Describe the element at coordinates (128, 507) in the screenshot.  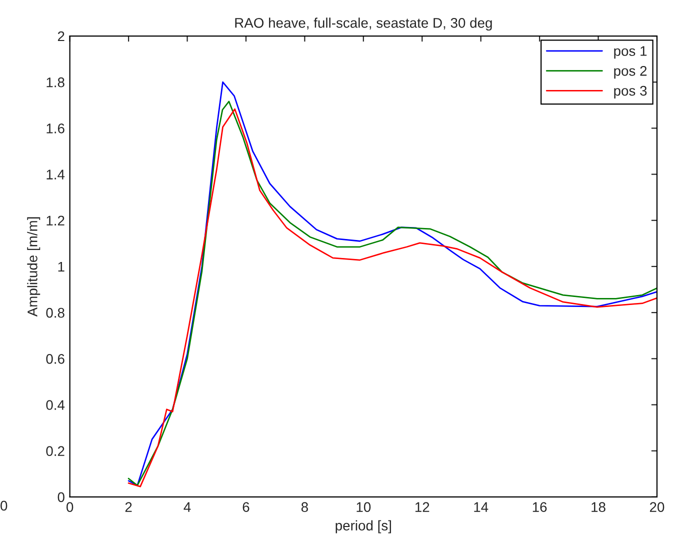
I see `x-tick-label: 2` at that location.